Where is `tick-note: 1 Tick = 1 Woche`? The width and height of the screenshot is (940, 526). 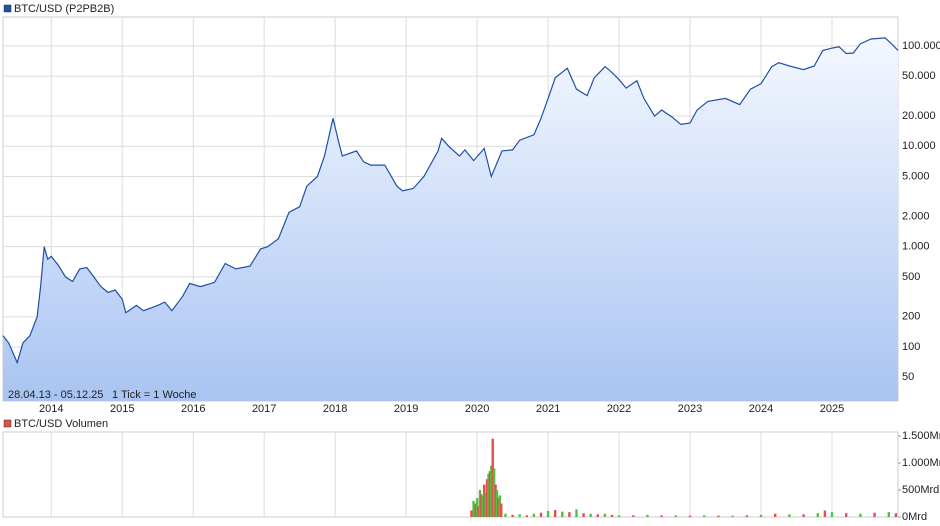 tick-note: 1 Tick = 1 Woche is located at coordinates (154, 395).